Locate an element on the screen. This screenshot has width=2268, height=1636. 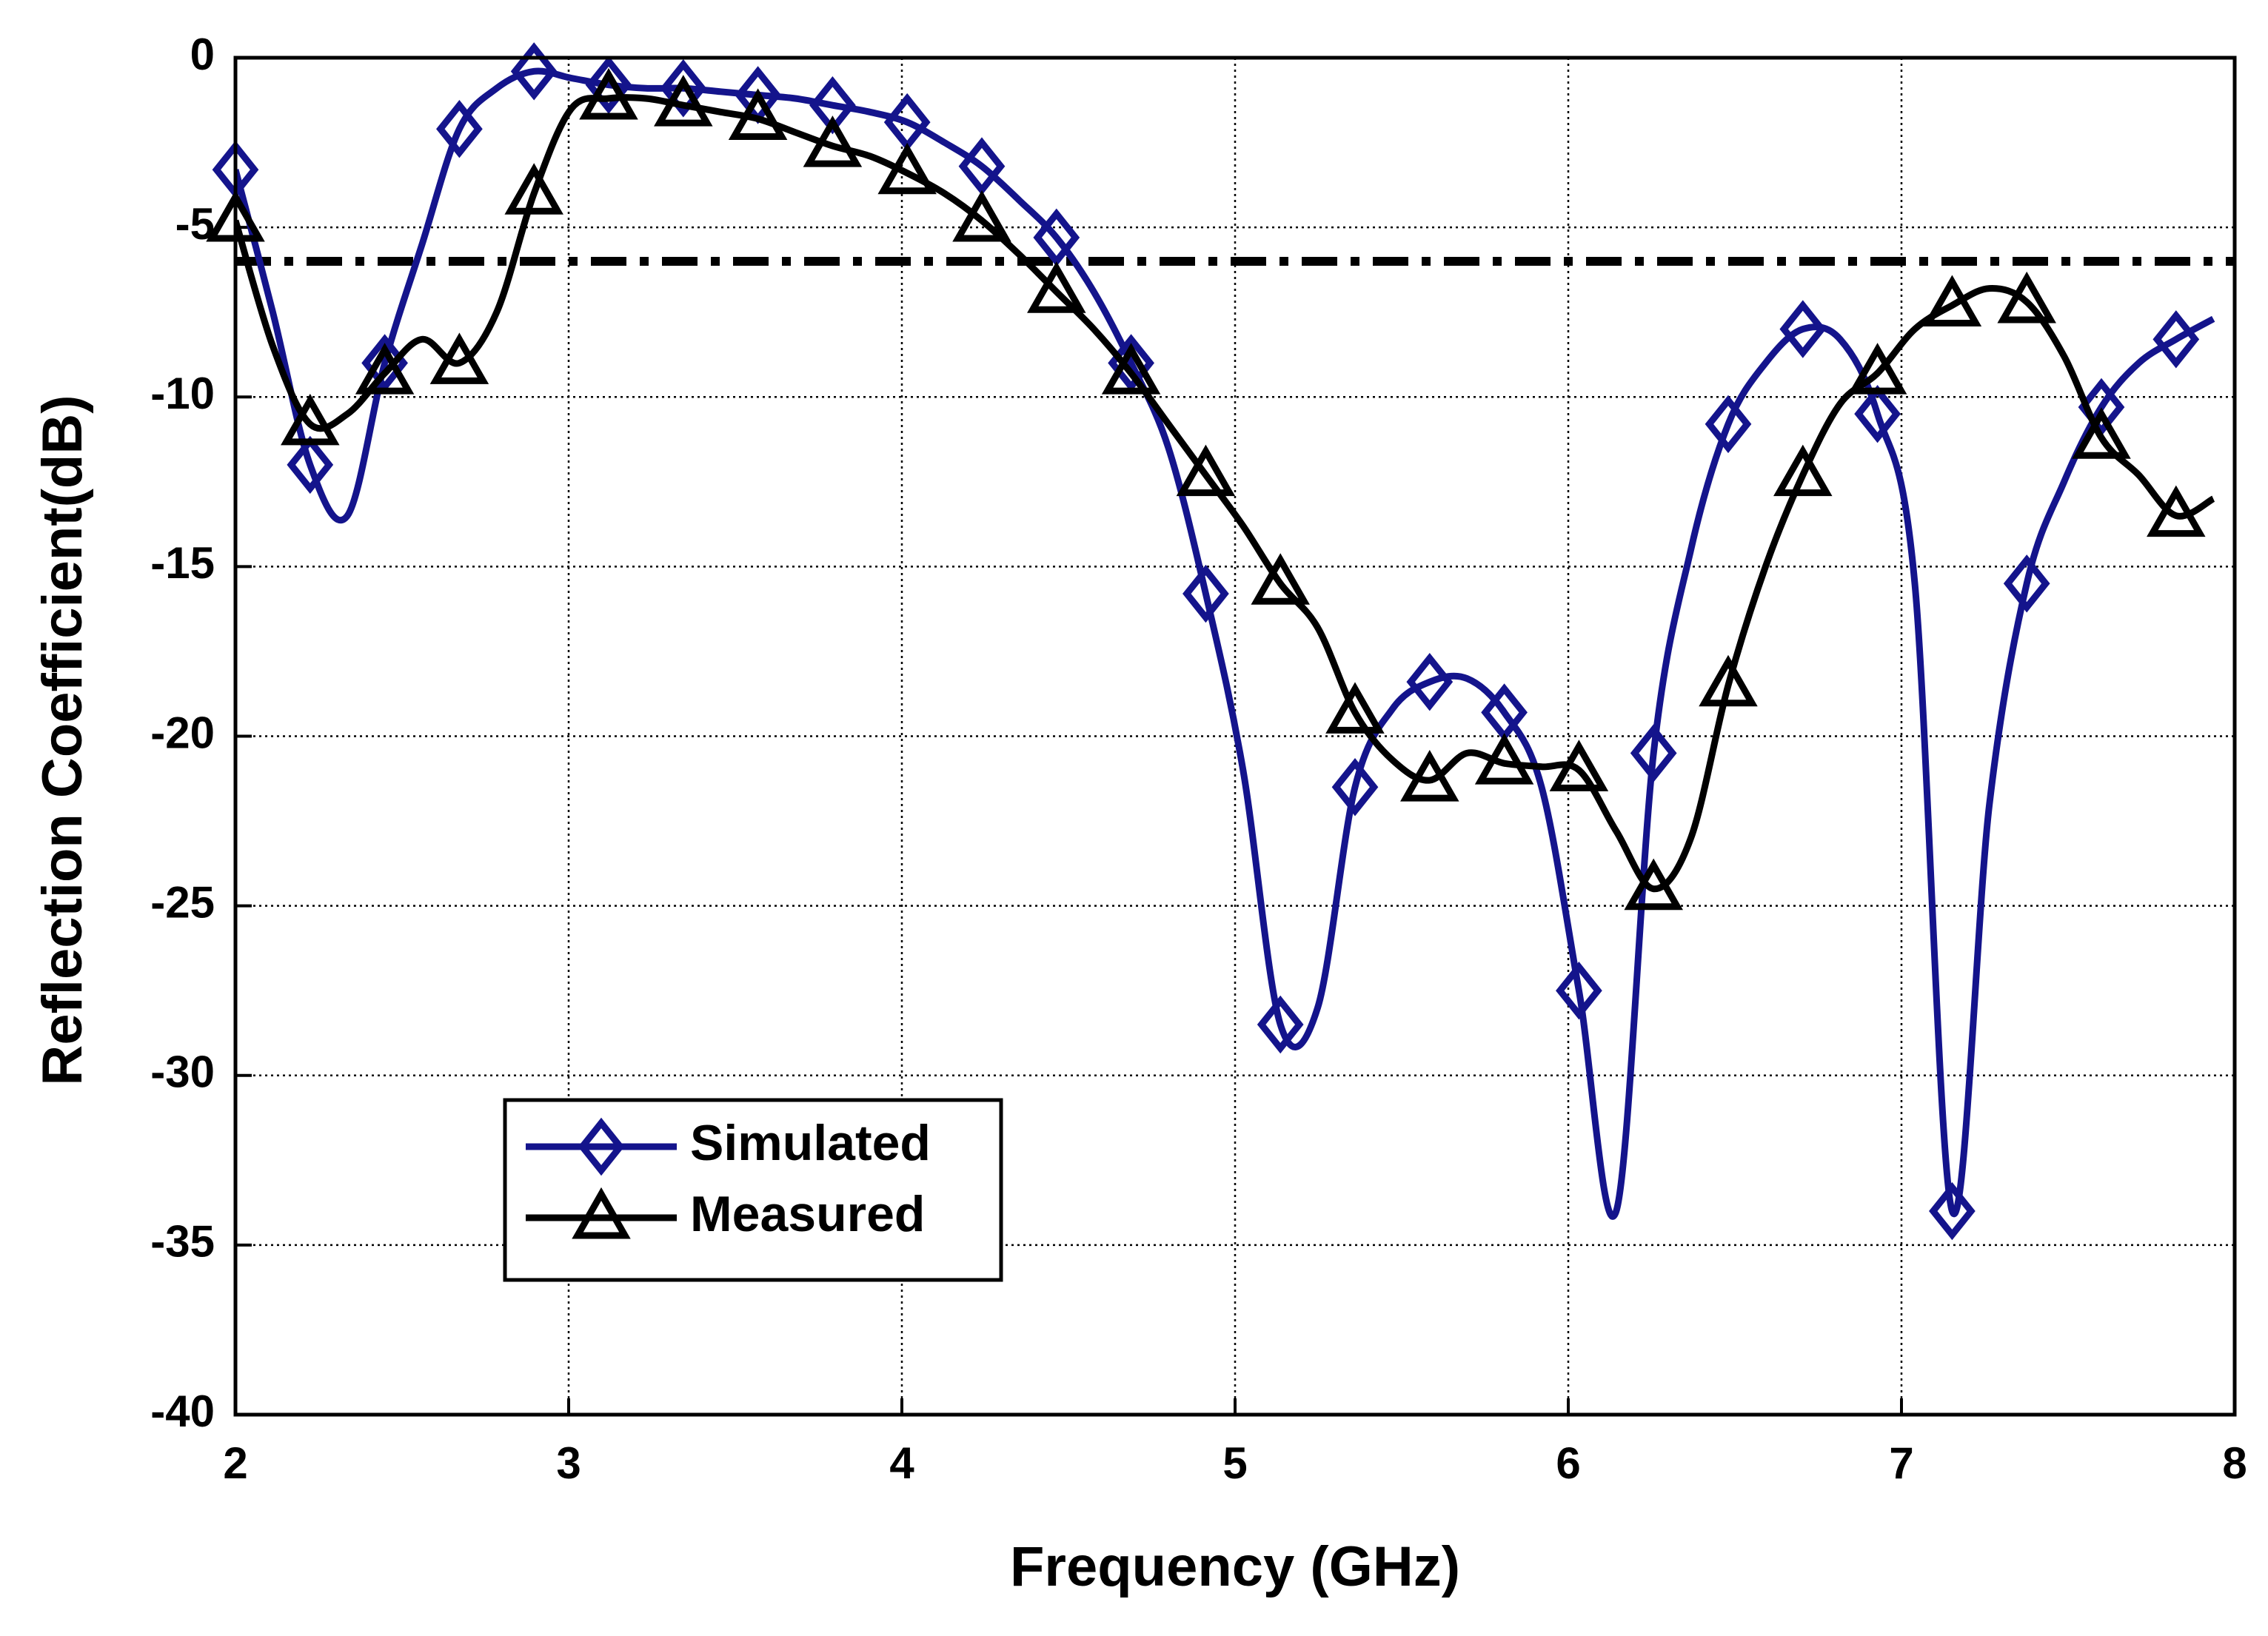
legend-label: Measured is located at coordinates (807, 1214).